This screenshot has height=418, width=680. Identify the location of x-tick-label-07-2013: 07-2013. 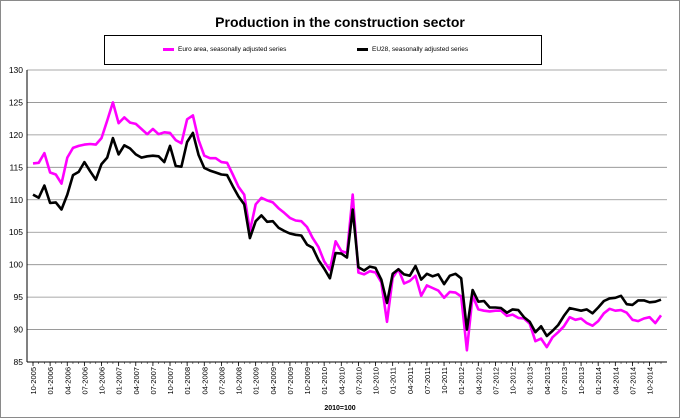
(564, 381).